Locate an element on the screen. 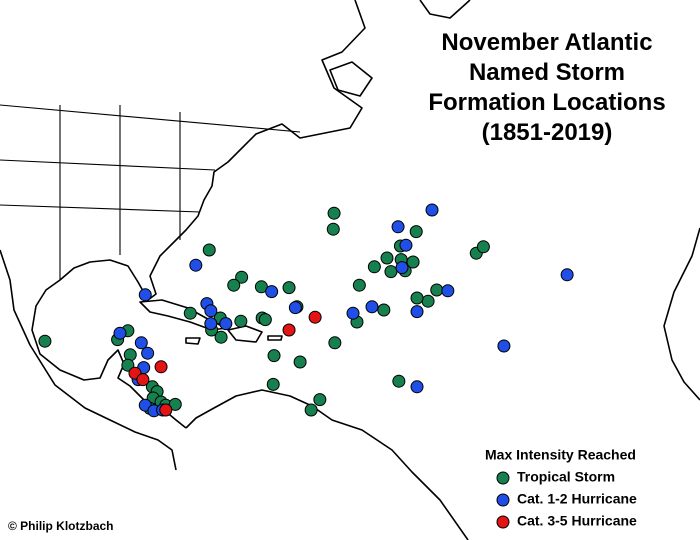 The width and height of the screenshot is (700, 540). title-line: November Atlantic is located at coordinates (546, 42).